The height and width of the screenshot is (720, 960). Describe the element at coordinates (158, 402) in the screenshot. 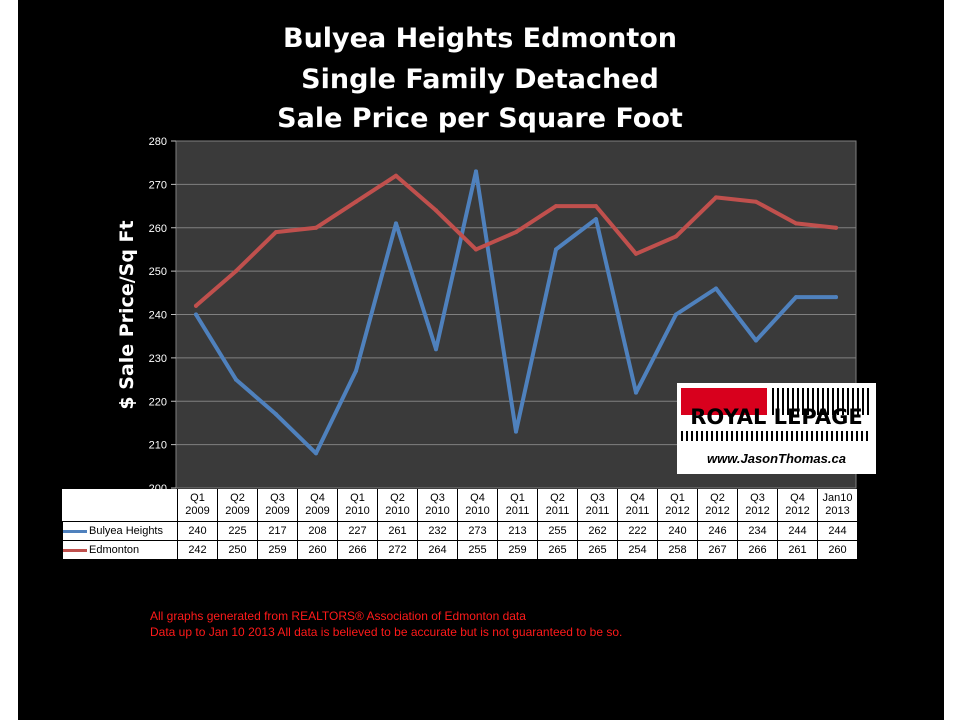

I see `y-tick-label: 220` at that location.